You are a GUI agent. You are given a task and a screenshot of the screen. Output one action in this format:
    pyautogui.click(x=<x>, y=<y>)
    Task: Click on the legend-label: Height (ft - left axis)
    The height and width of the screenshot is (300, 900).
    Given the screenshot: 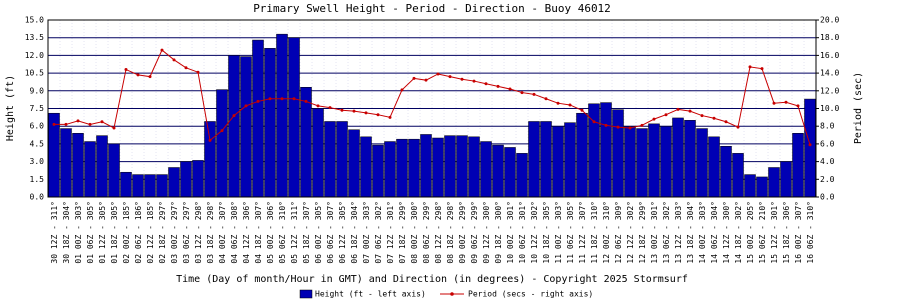 What is the action you would take?
    pyautogui.click(x=370, y=294)
    